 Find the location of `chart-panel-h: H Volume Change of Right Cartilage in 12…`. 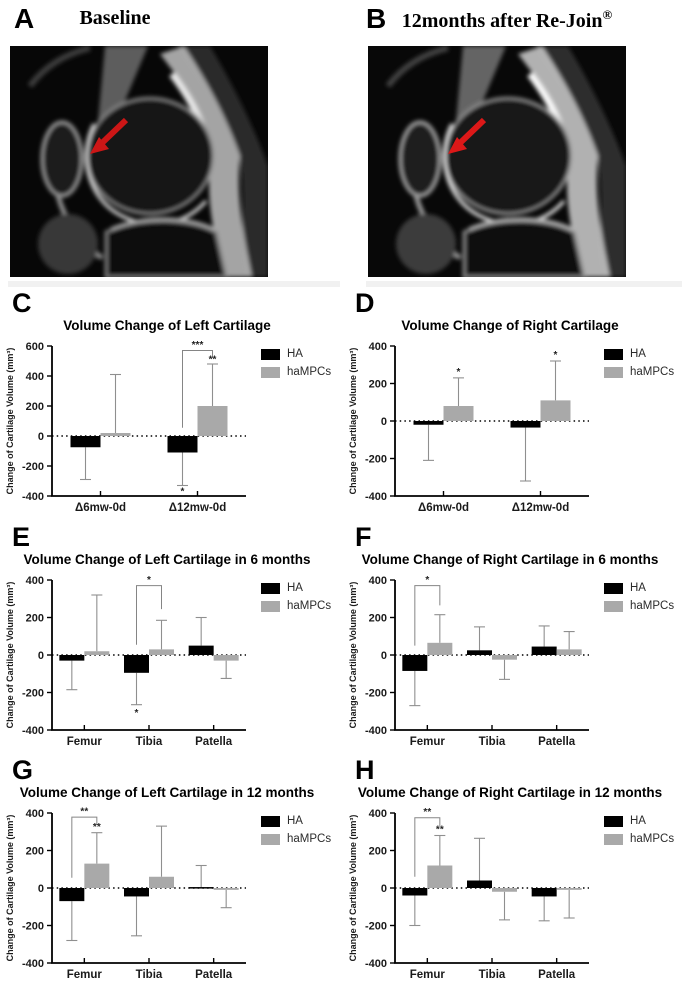

chart-panel-h: H Volume Change of Right Cartilage in 12… is located at coordinates (514, 874).